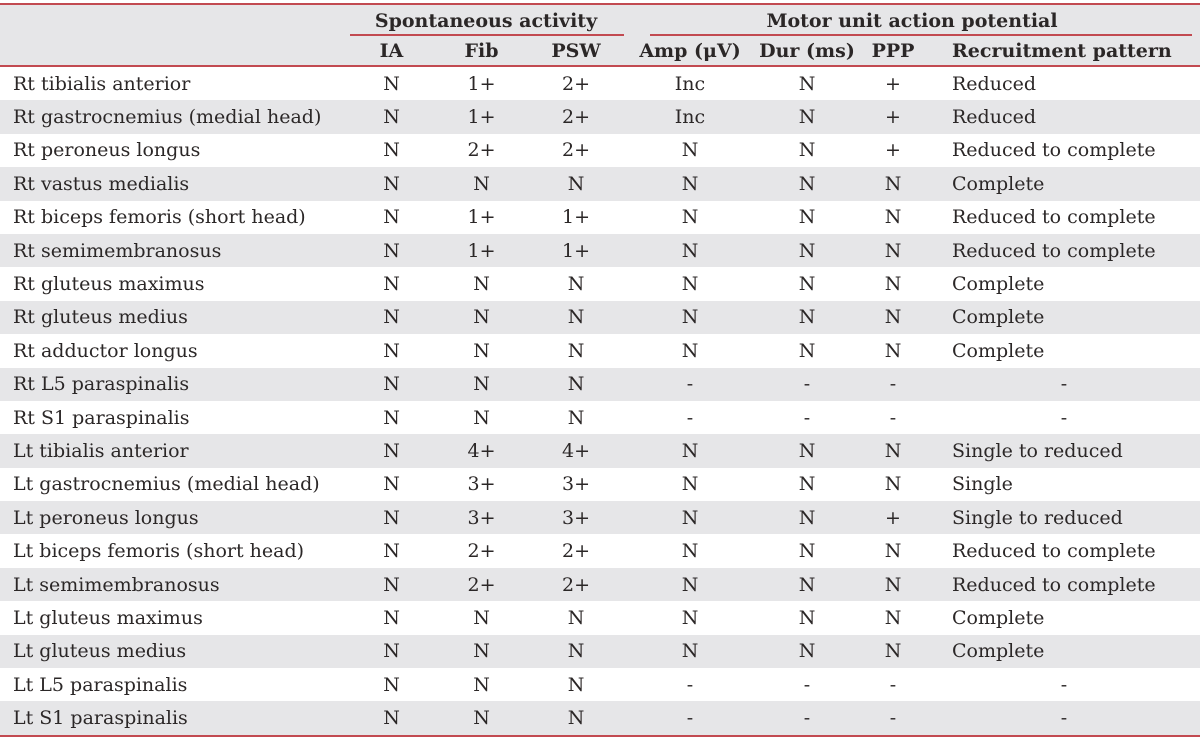 Image resolution: width=1200 pixels, height=739 pixels. Describe the element at coordinates (600, 417) in the screenshot. I see `table-row: Rt S1 paraspinalis N N N - - - -` at that location.